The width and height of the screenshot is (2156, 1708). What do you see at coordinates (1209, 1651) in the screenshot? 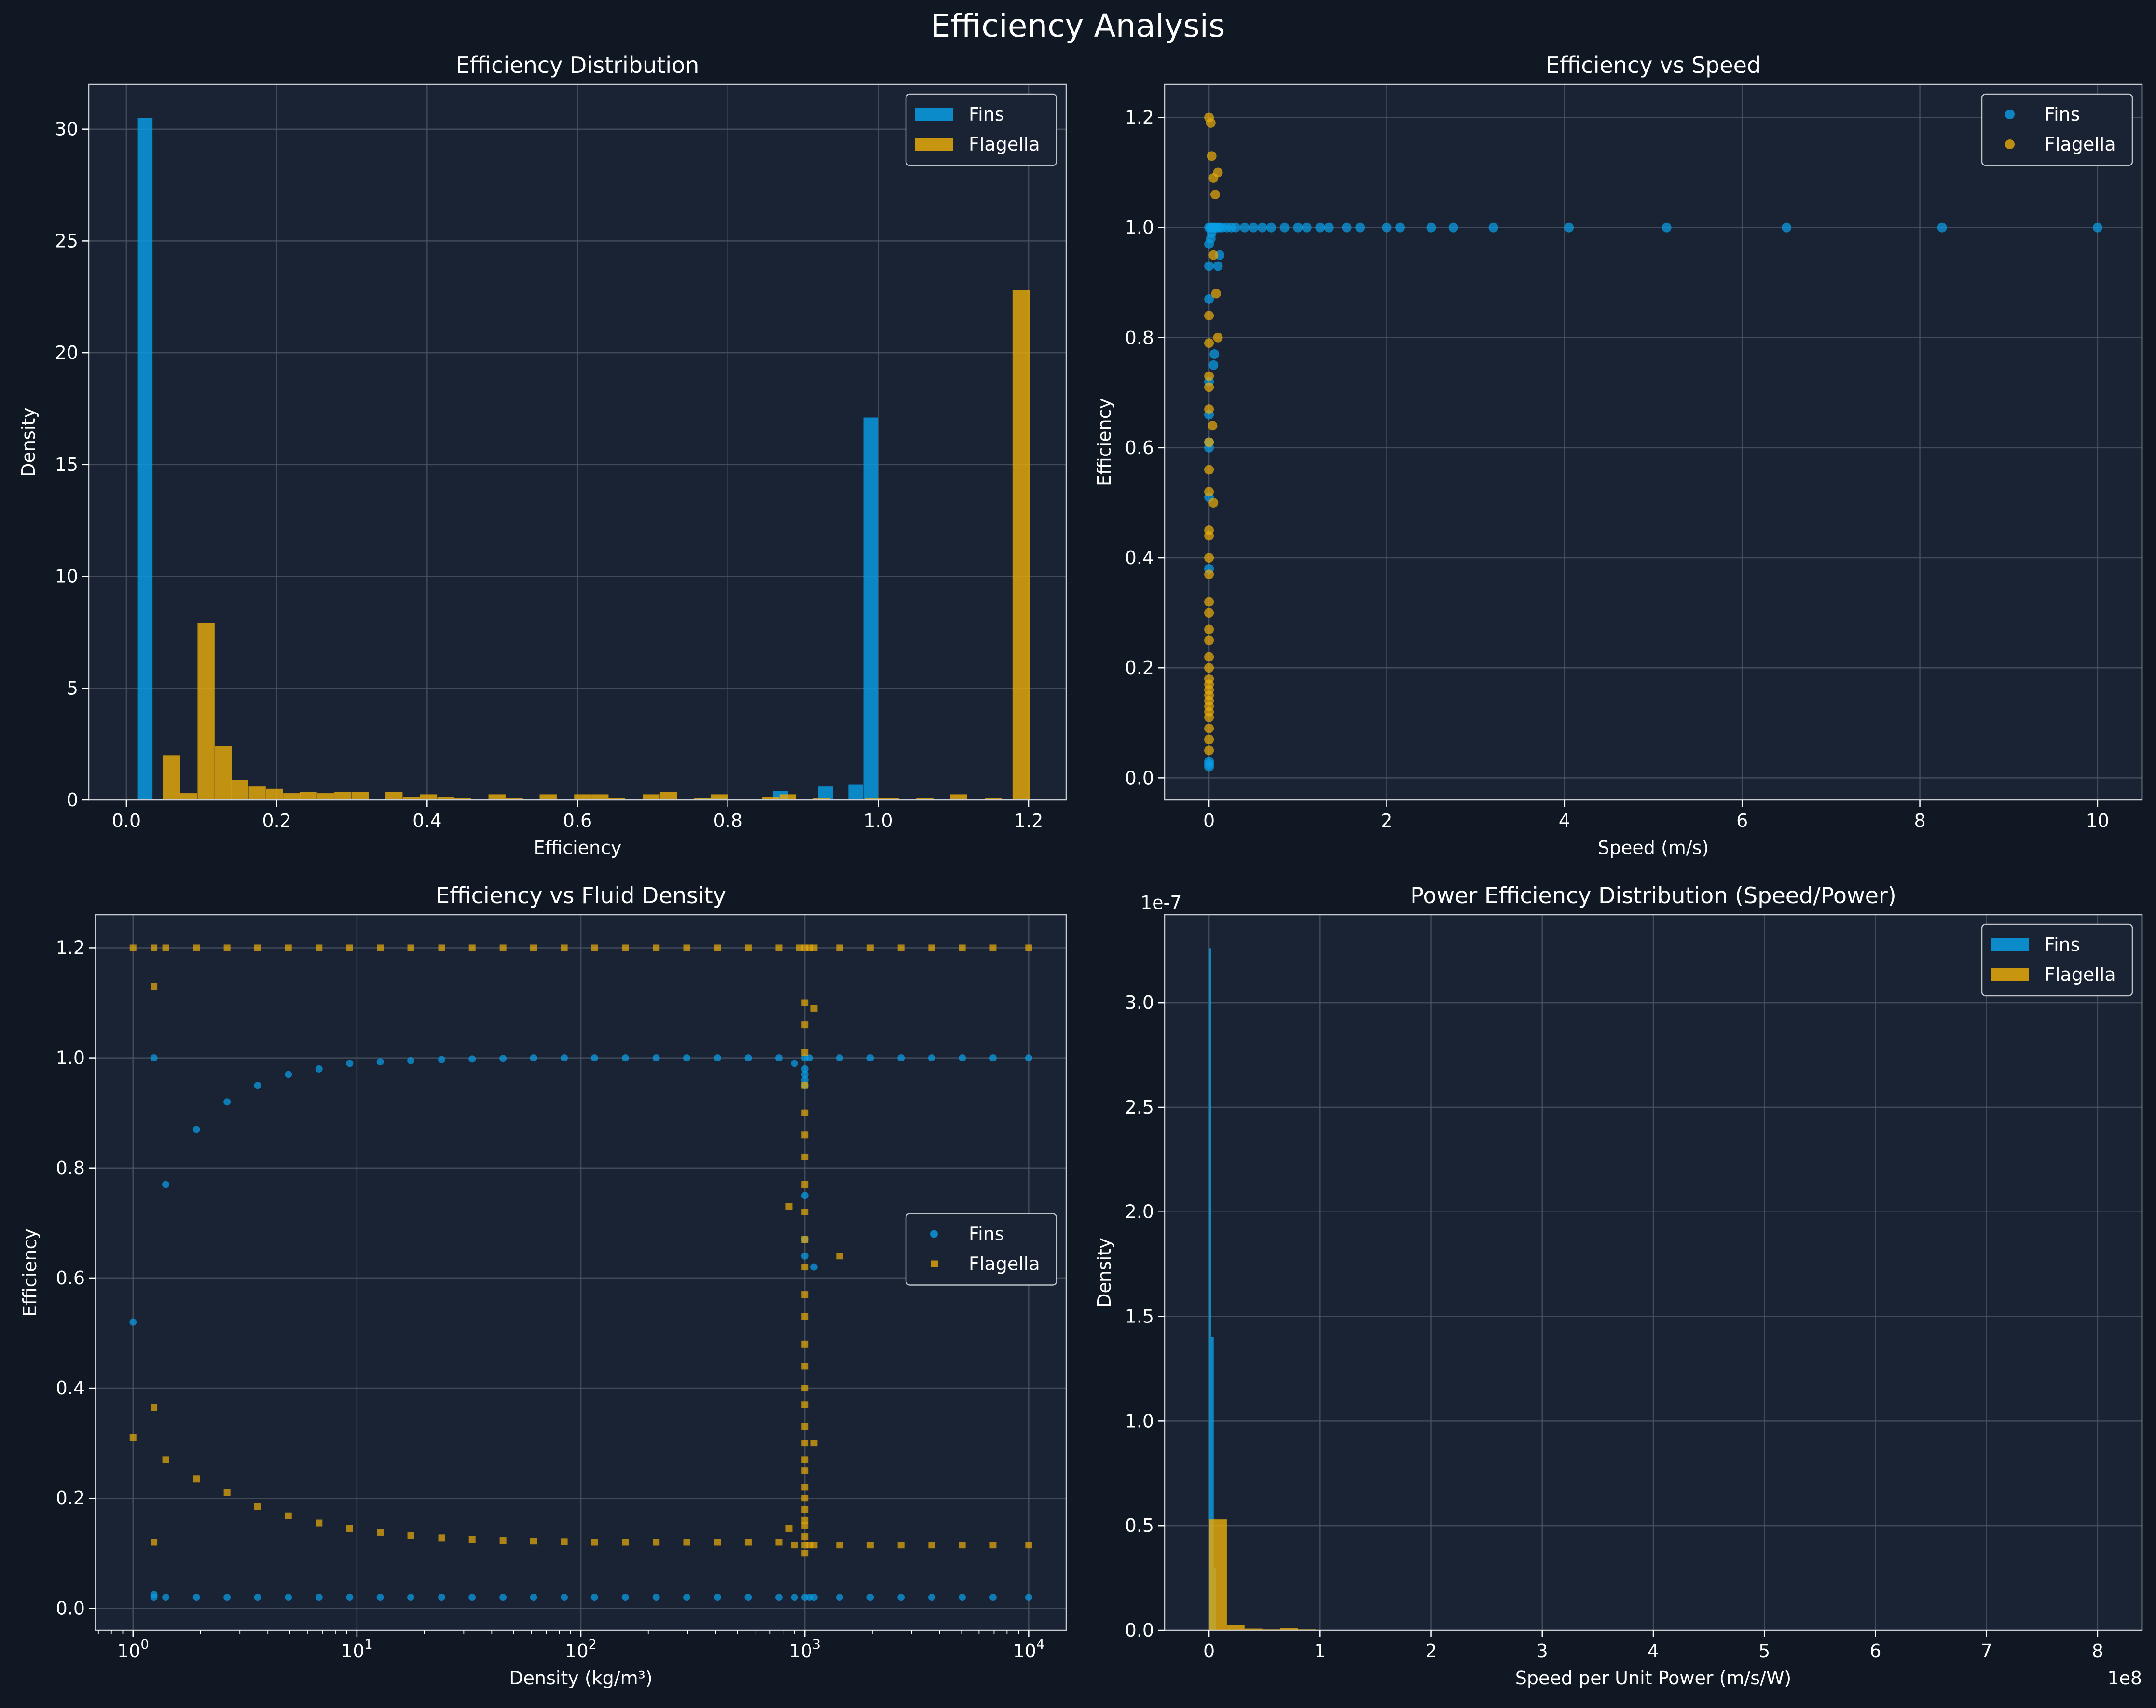
I see `x-tick-label: 0` at bounding box center [1209, 1651].